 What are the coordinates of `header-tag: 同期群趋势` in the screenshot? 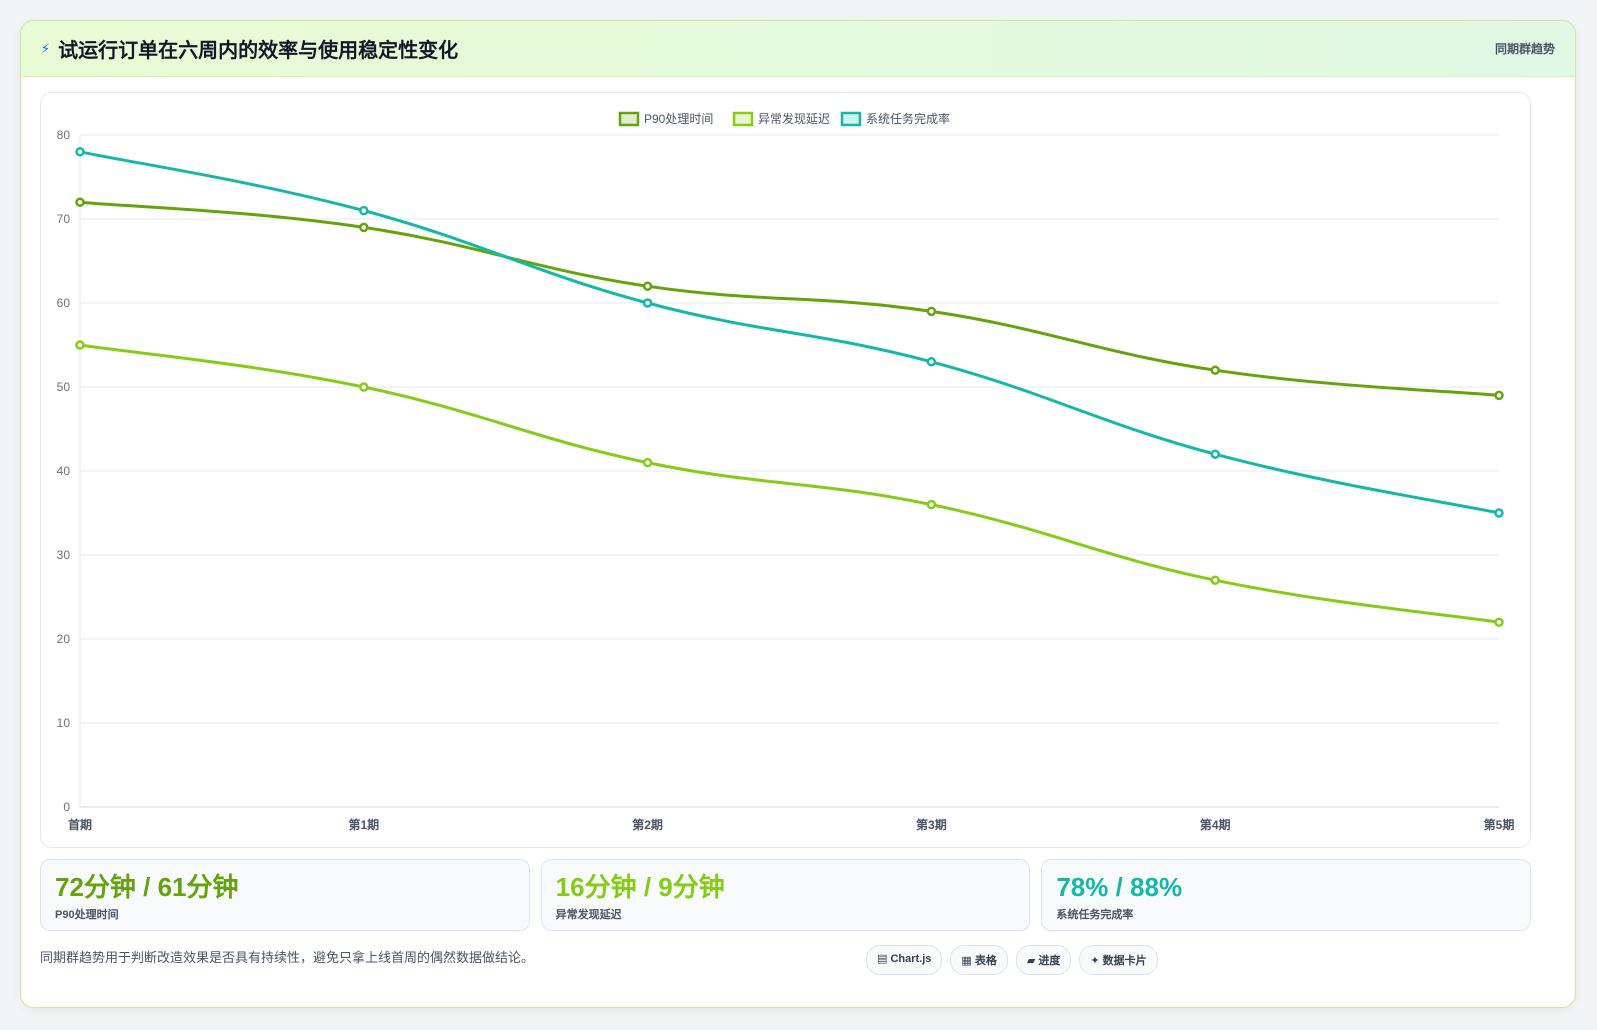 It's located at (1524, 49).